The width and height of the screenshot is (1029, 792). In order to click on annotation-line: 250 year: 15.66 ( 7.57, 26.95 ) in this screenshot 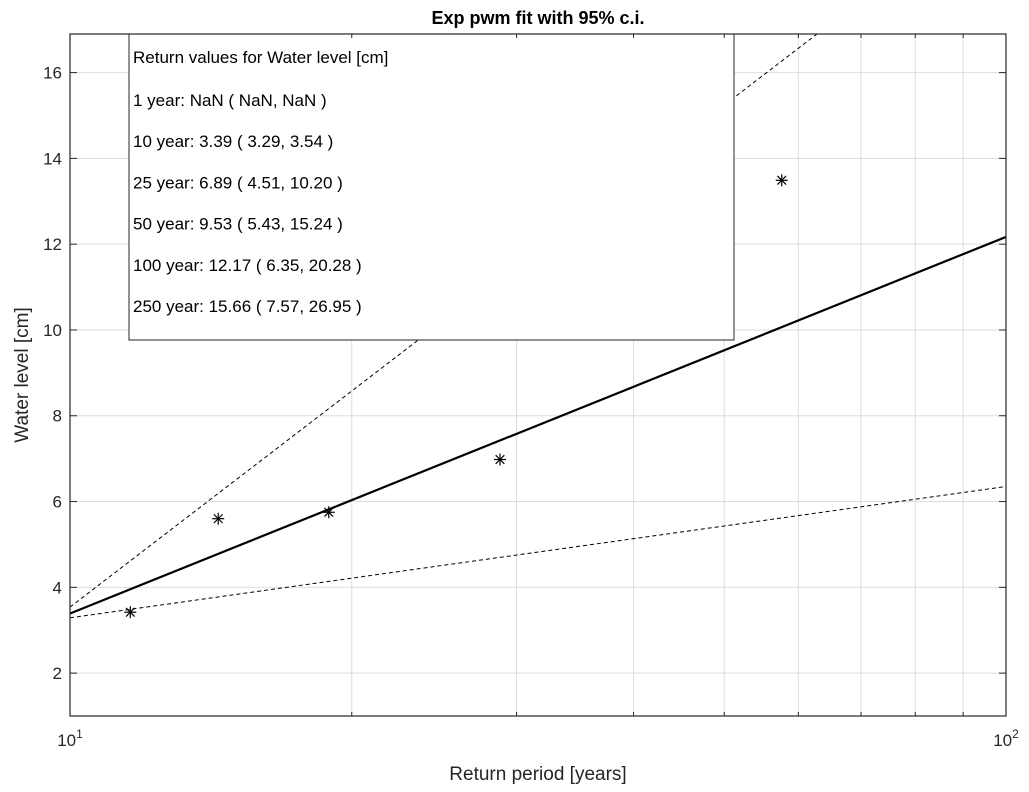, I will do `click(247, 306)`.